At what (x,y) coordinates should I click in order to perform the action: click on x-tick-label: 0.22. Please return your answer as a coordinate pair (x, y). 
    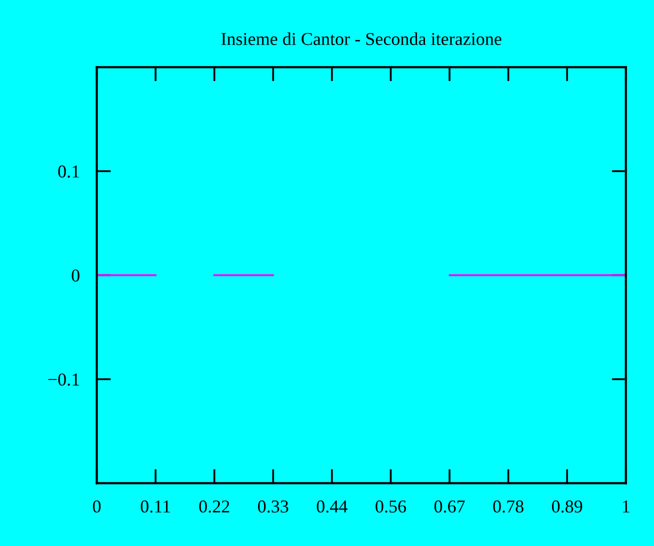
    Looking at the image, I should click on (214, 506).